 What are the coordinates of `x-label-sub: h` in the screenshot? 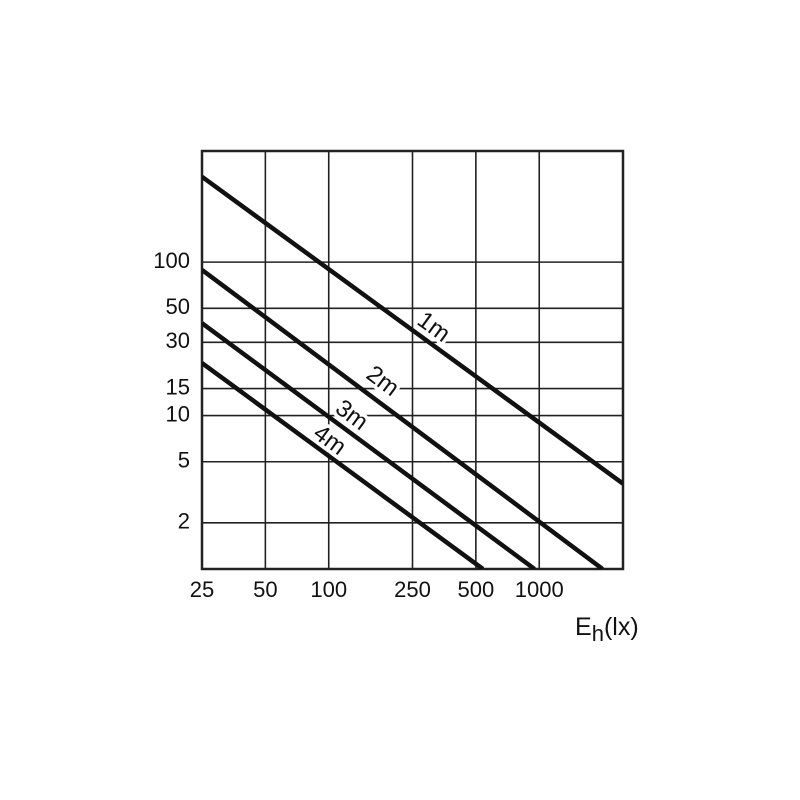 It's located at (598, 633).